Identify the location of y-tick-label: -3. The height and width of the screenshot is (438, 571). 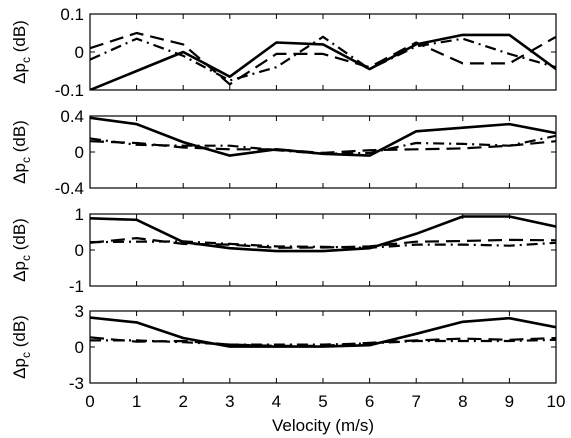
(76, 383).